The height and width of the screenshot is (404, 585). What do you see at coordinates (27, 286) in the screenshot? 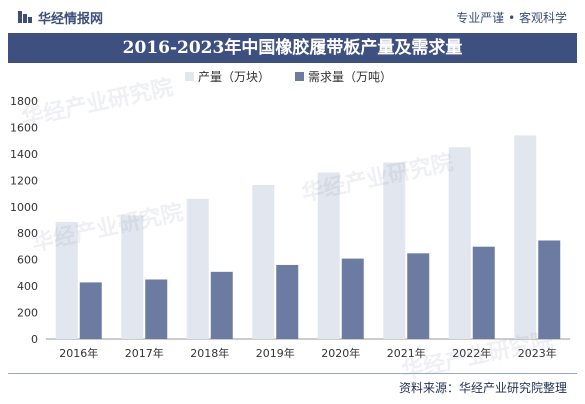
I see `y-tick-label: 400` at bounding box center [27, 286].